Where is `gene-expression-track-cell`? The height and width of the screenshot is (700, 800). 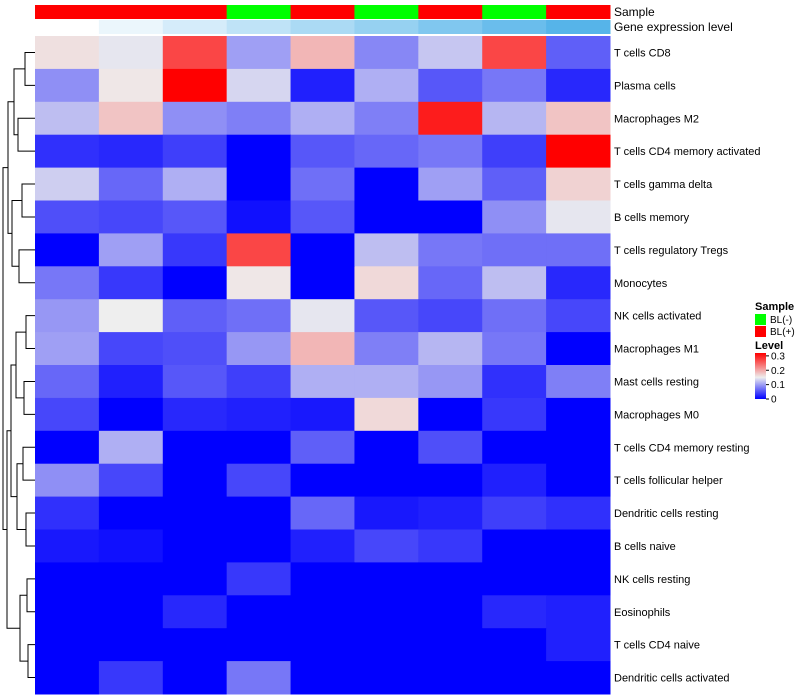 gene-expression-track-cell is located at coordinates (322, 27).